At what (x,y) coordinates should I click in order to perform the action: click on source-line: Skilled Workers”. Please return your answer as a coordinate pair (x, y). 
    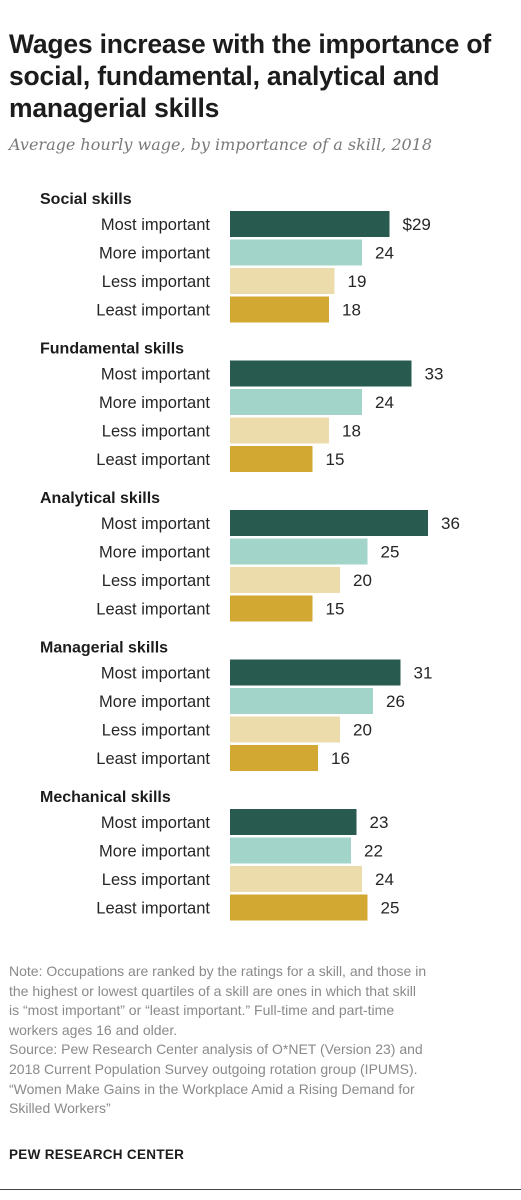
    Looking at the image, I should click on (60, 1108).